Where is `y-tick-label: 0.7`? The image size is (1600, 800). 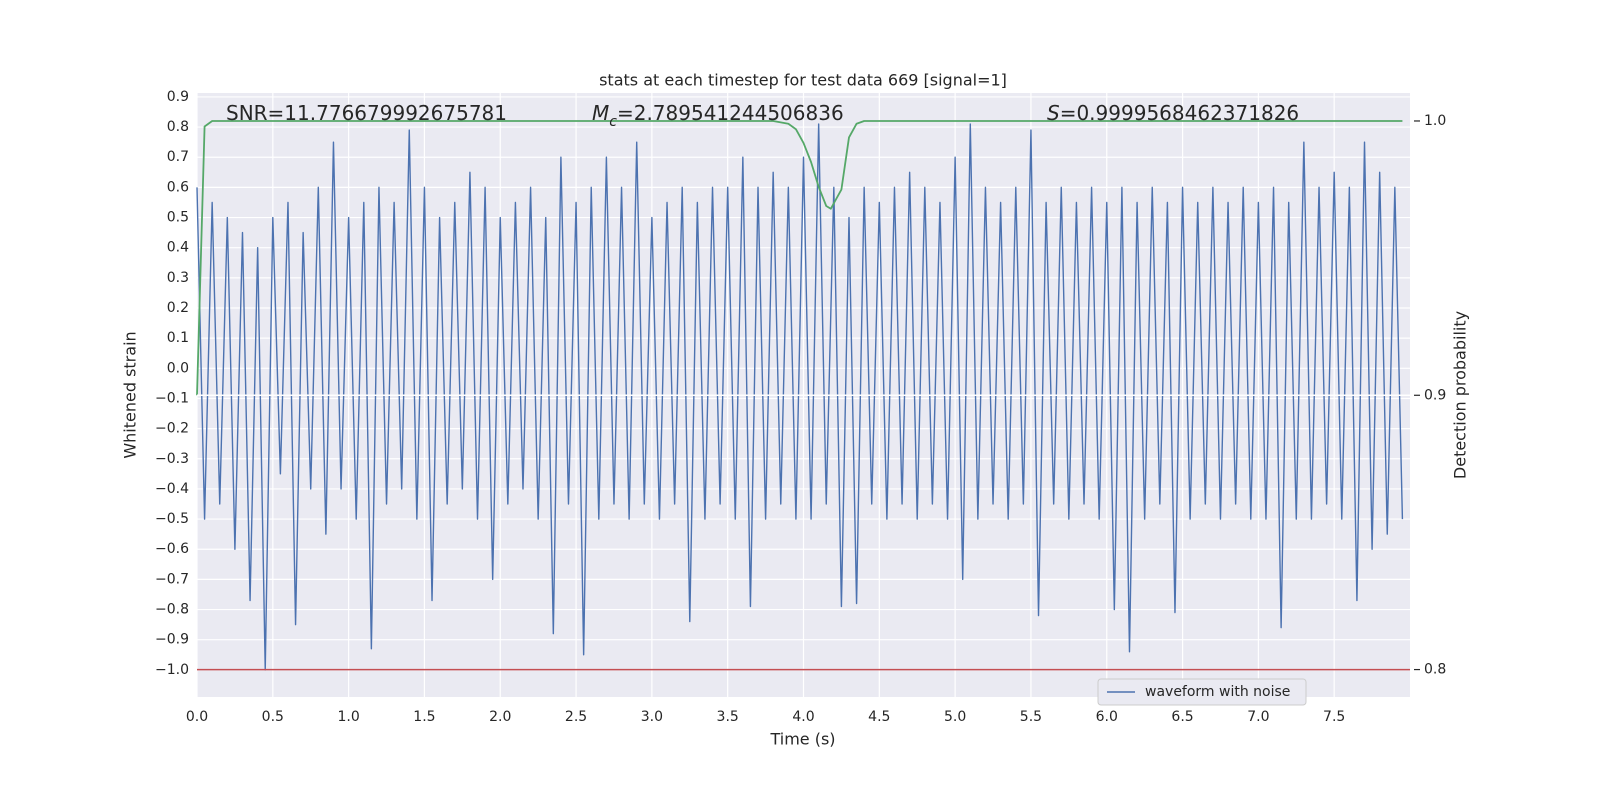 y-tick-label: 0.7 is located at coordinates (178, 157).